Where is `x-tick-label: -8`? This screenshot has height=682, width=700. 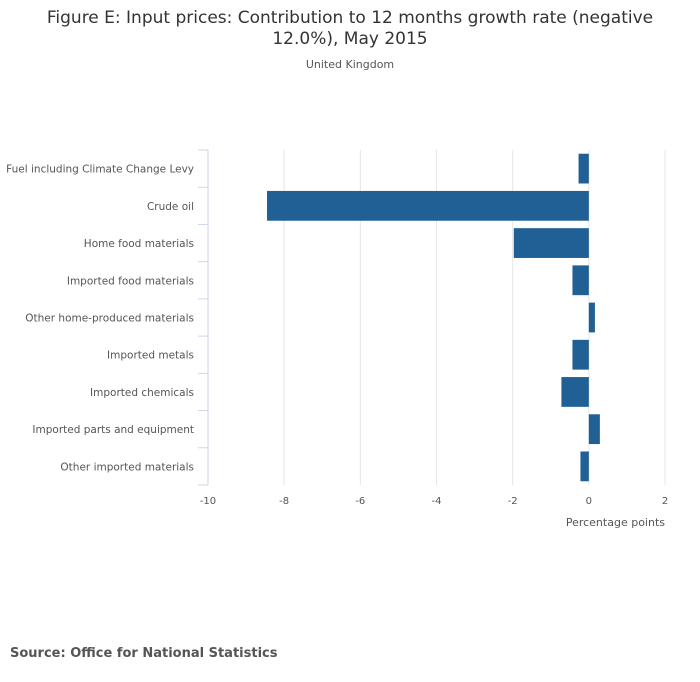 x-tick-label: -8 is located at coordinates (284, 501).